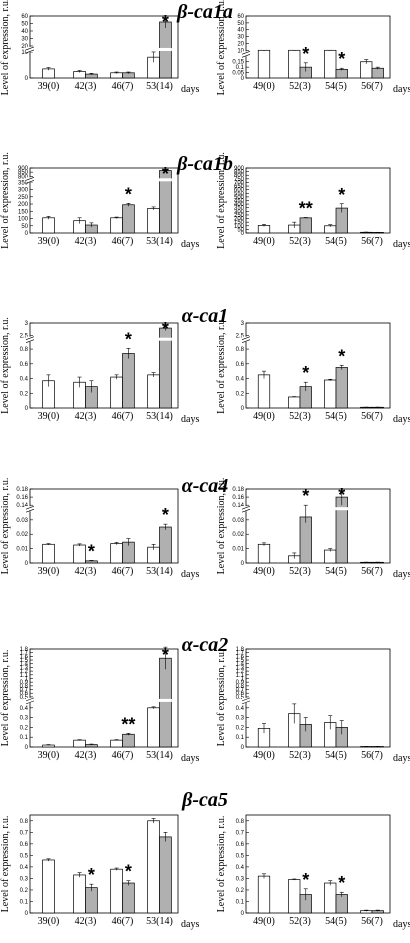  What do you see at coordinates (205, 316) in the screenshot?
I see `chart-title: α-ca1` at bounding box center [205, 316].